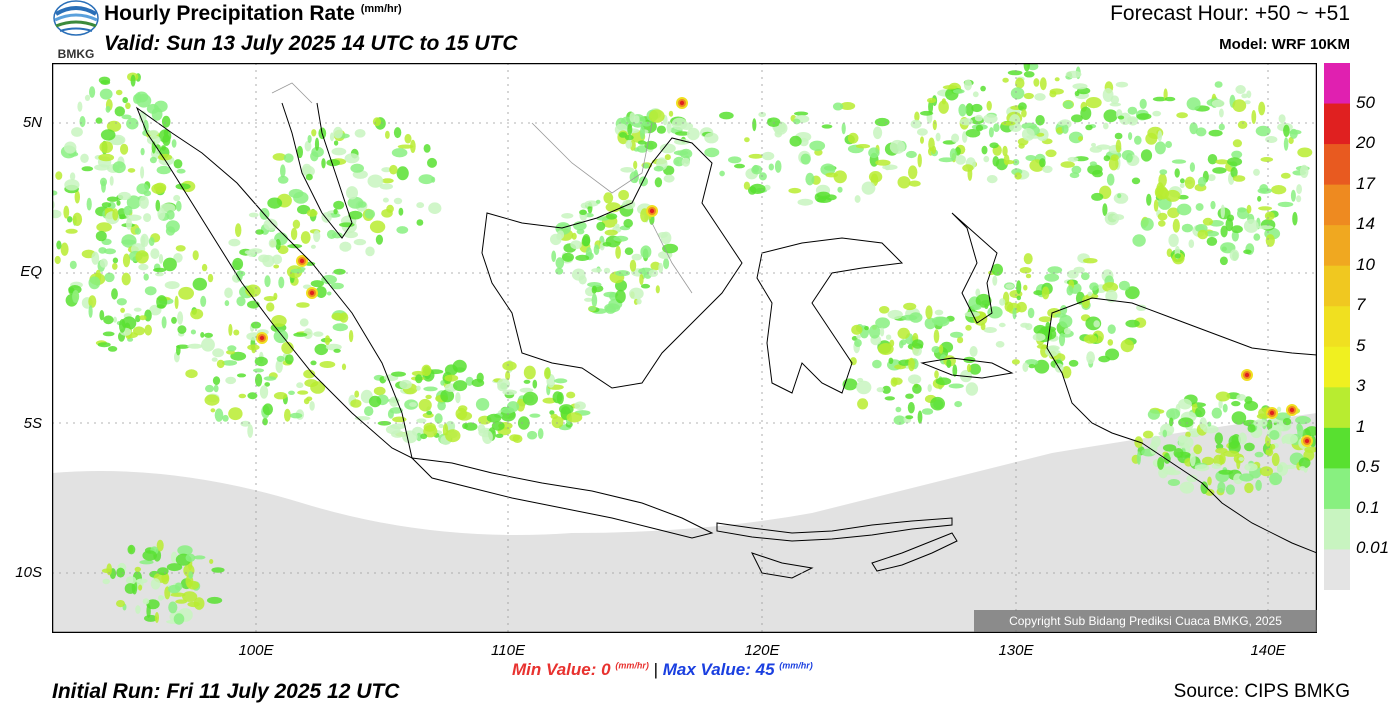  Describe the element at coordinates (762, 650) in the screenshot. I see `lon-label-120e: 120E` at that location.